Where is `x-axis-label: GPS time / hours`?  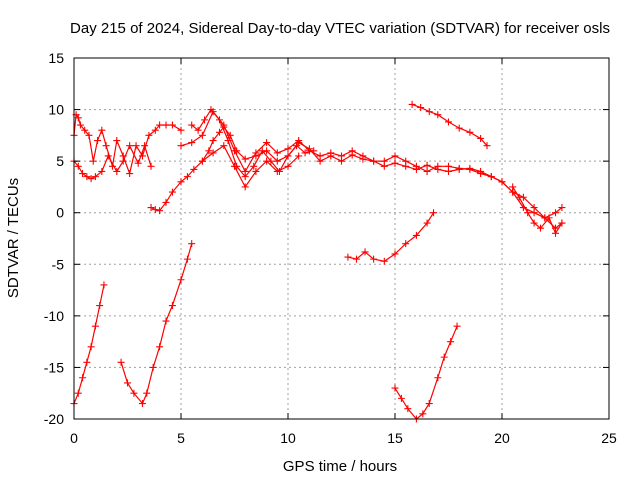
x-axis-label: GPS time / hours is located at coordinates (340, 466).